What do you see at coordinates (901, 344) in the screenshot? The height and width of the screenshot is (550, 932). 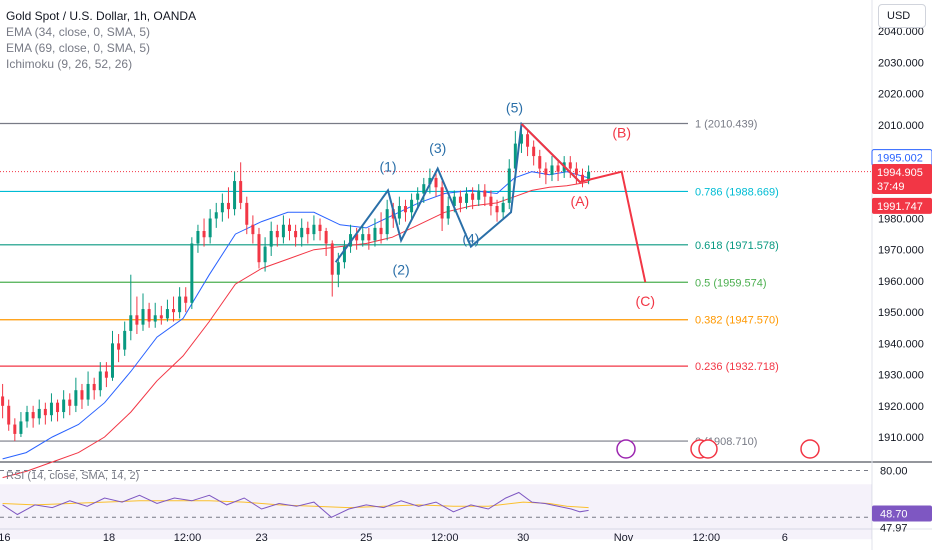 I see `price-tick-label: 1940.000` at bounding box center [901, 344].